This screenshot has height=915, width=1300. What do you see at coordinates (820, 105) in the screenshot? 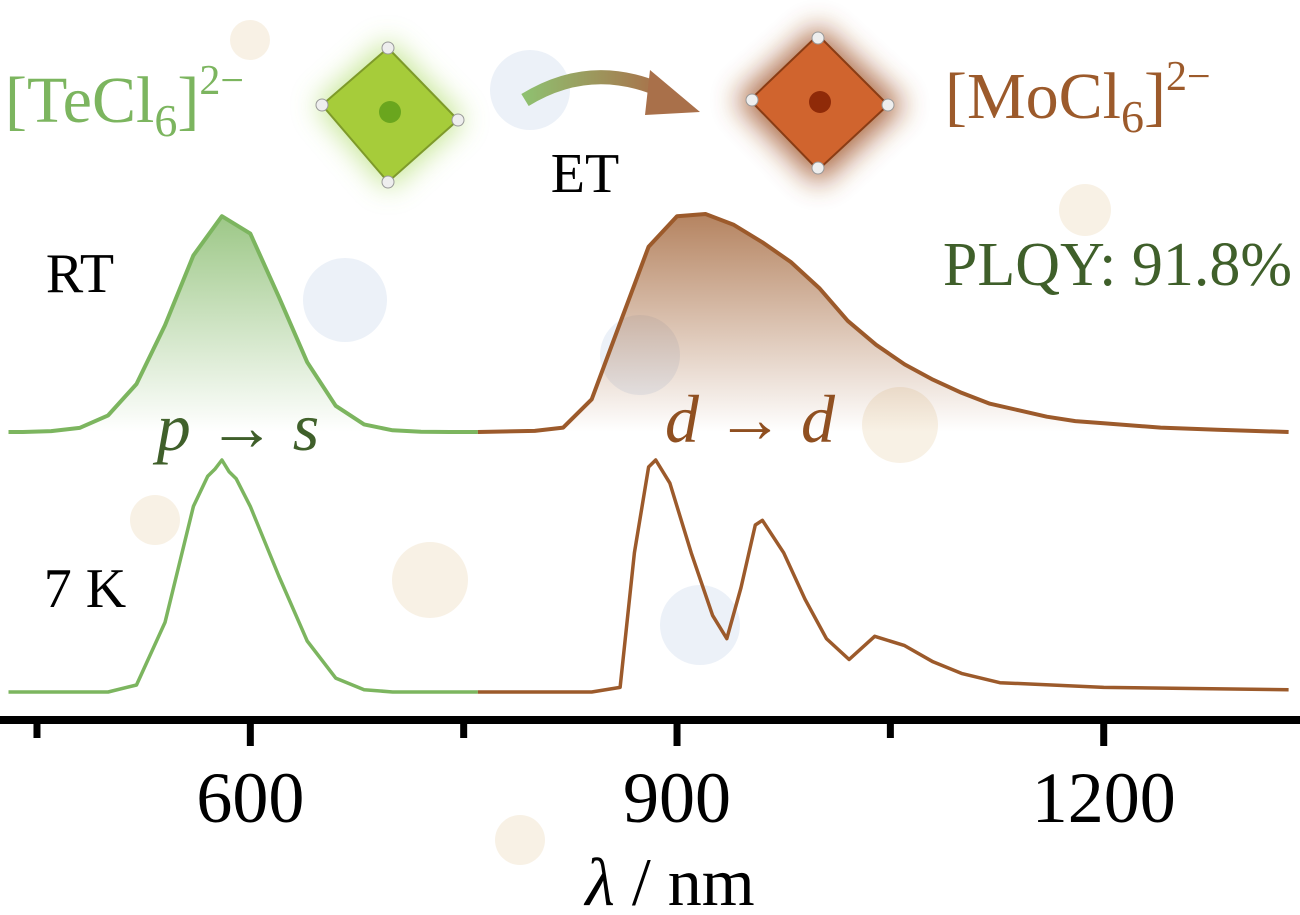
I see `mo-octahedron` at bounding box center [820, 105].